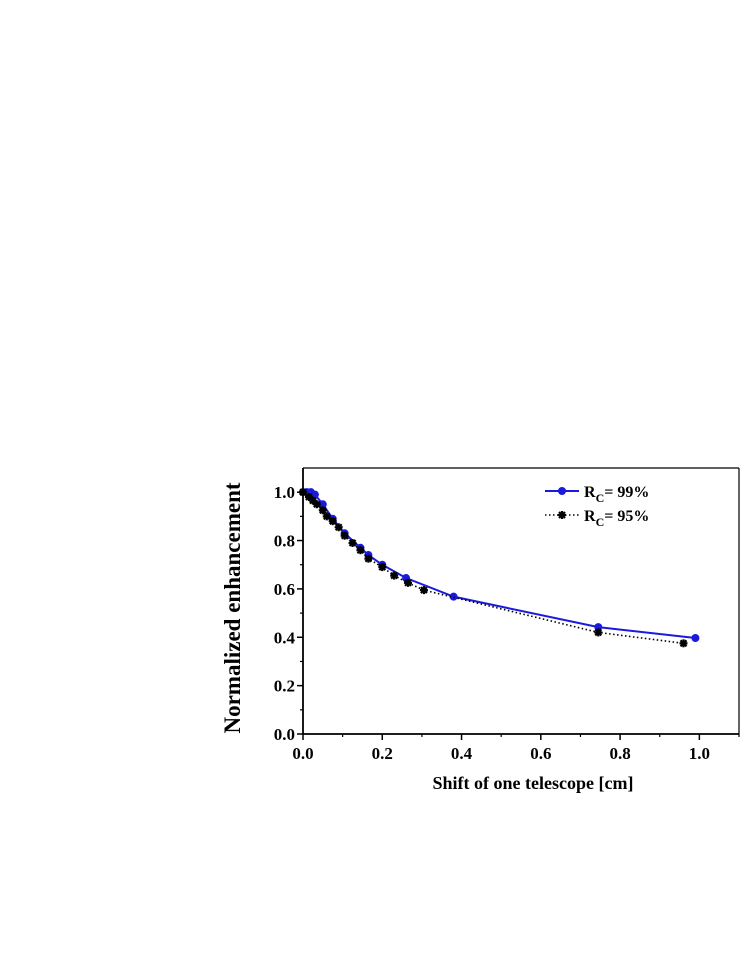 The height and width of the screenshot is (967, 747). I want to click on y-tick-label: 0.0, so click(284, 734).